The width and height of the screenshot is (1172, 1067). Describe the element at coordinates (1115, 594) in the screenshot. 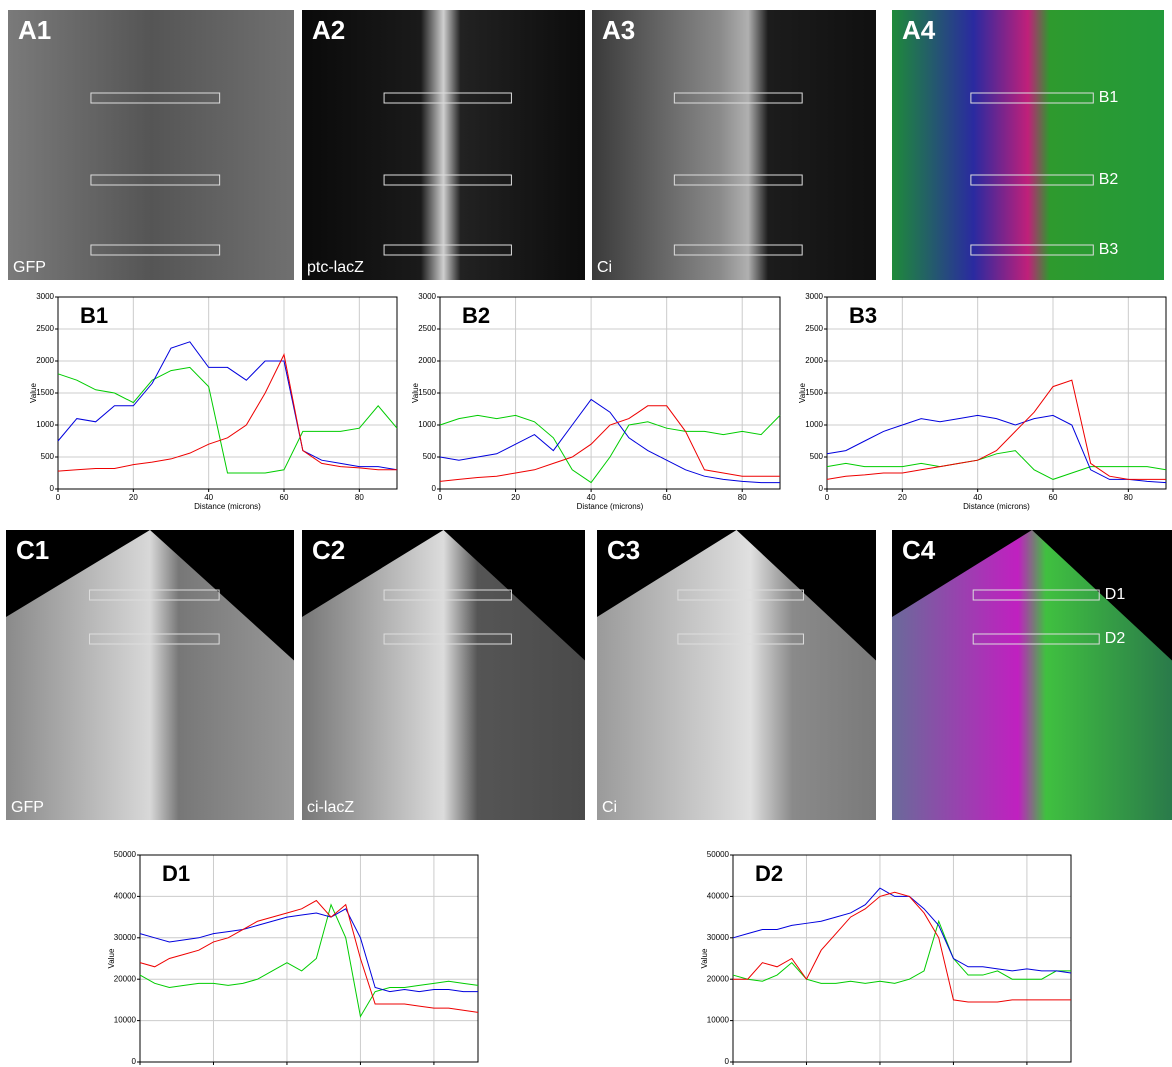

I see `roi-label: D1` at that location.